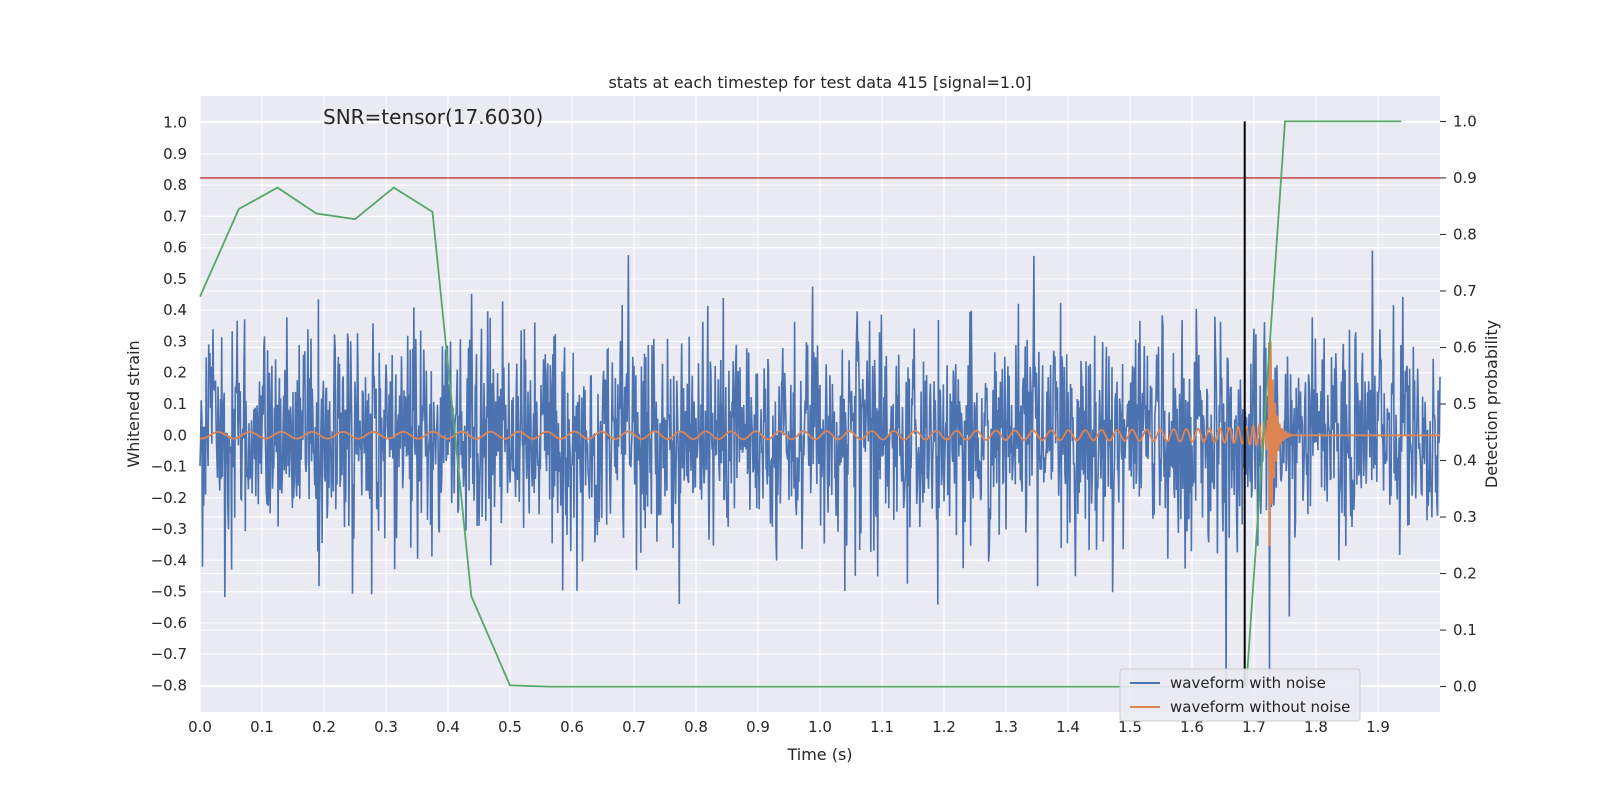 The height and width of the screenshot is (804, 1600). Describe the element at coordinates (1491, 404) in the screenshot. I see `right-y-axis-label: Detection probability` at that location.